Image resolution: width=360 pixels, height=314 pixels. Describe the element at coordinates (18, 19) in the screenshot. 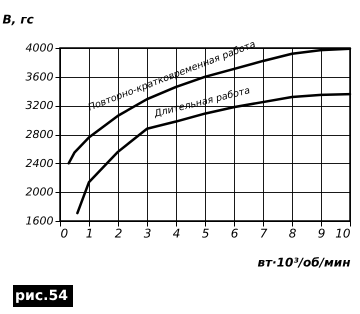

I see `y-axis-title: В, гс` at that location.